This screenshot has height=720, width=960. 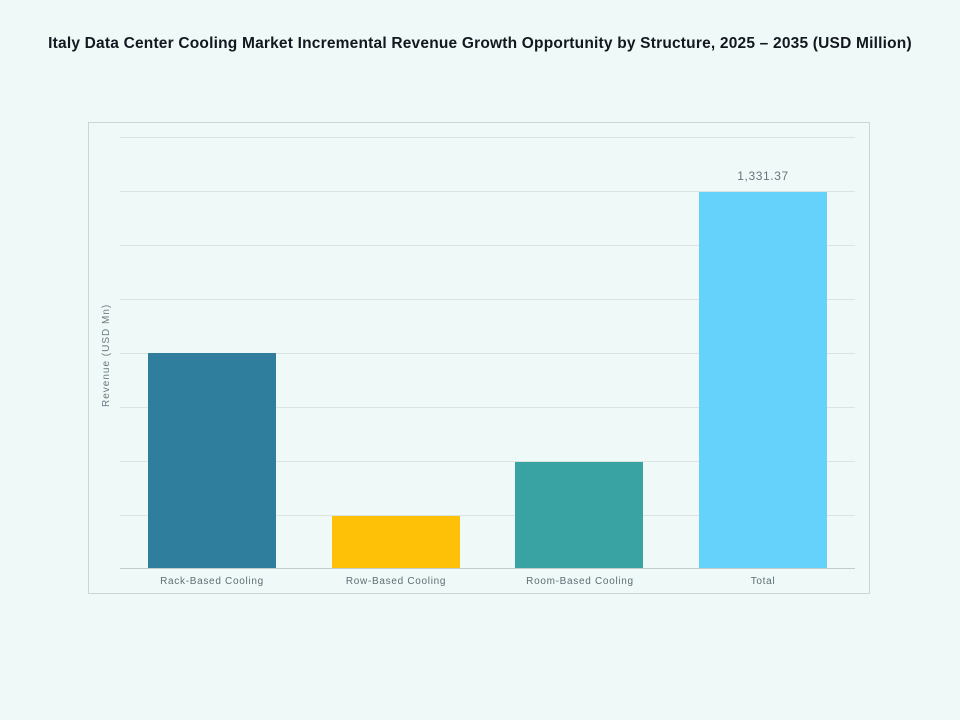 What do you see at coordinates (763, 176) in the screenshot?
I see `bar-value-label-total: 1,331.37` at bounding box center [763, 176].